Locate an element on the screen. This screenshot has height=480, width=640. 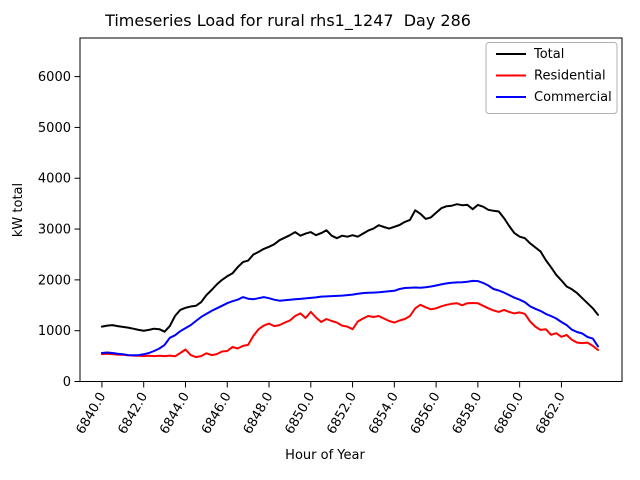
y-tick-label: 3000 is located at coordinates (54, 230).